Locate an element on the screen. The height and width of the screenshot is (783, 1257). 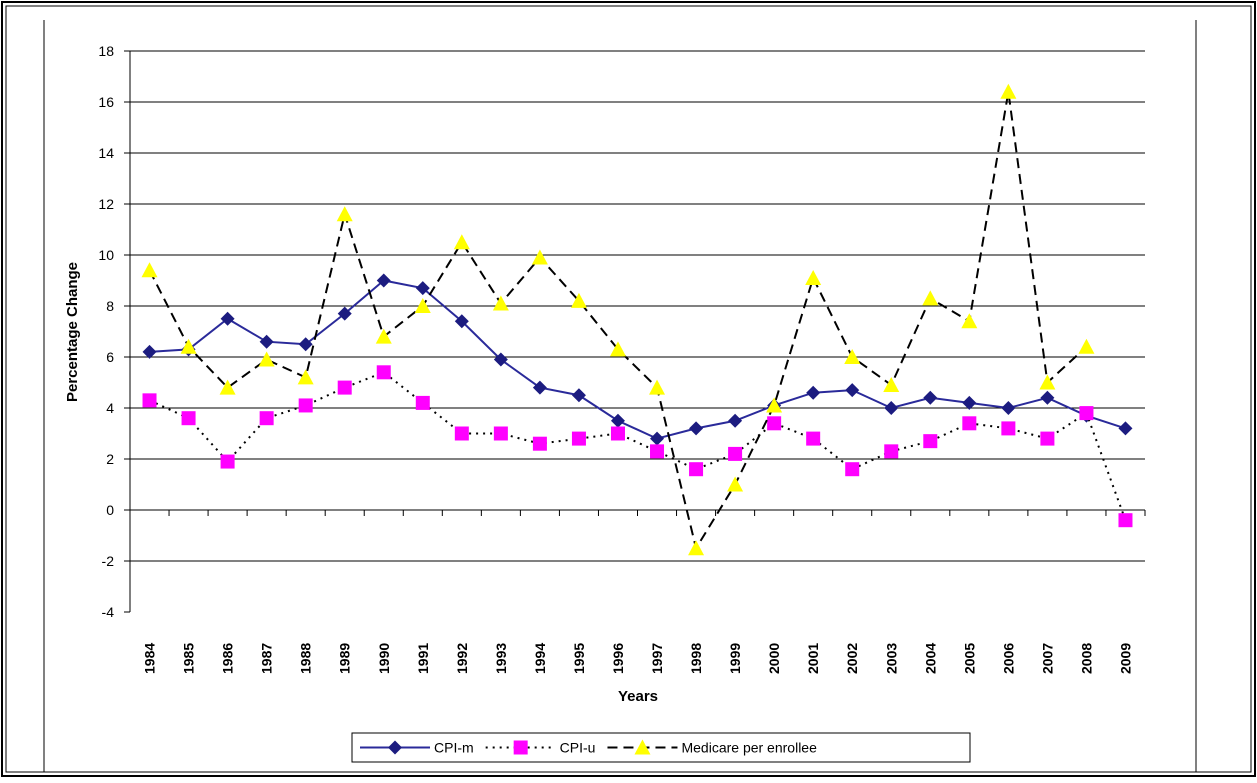
y-axis-title: Percentage Change is located at coordinates (72, 332).